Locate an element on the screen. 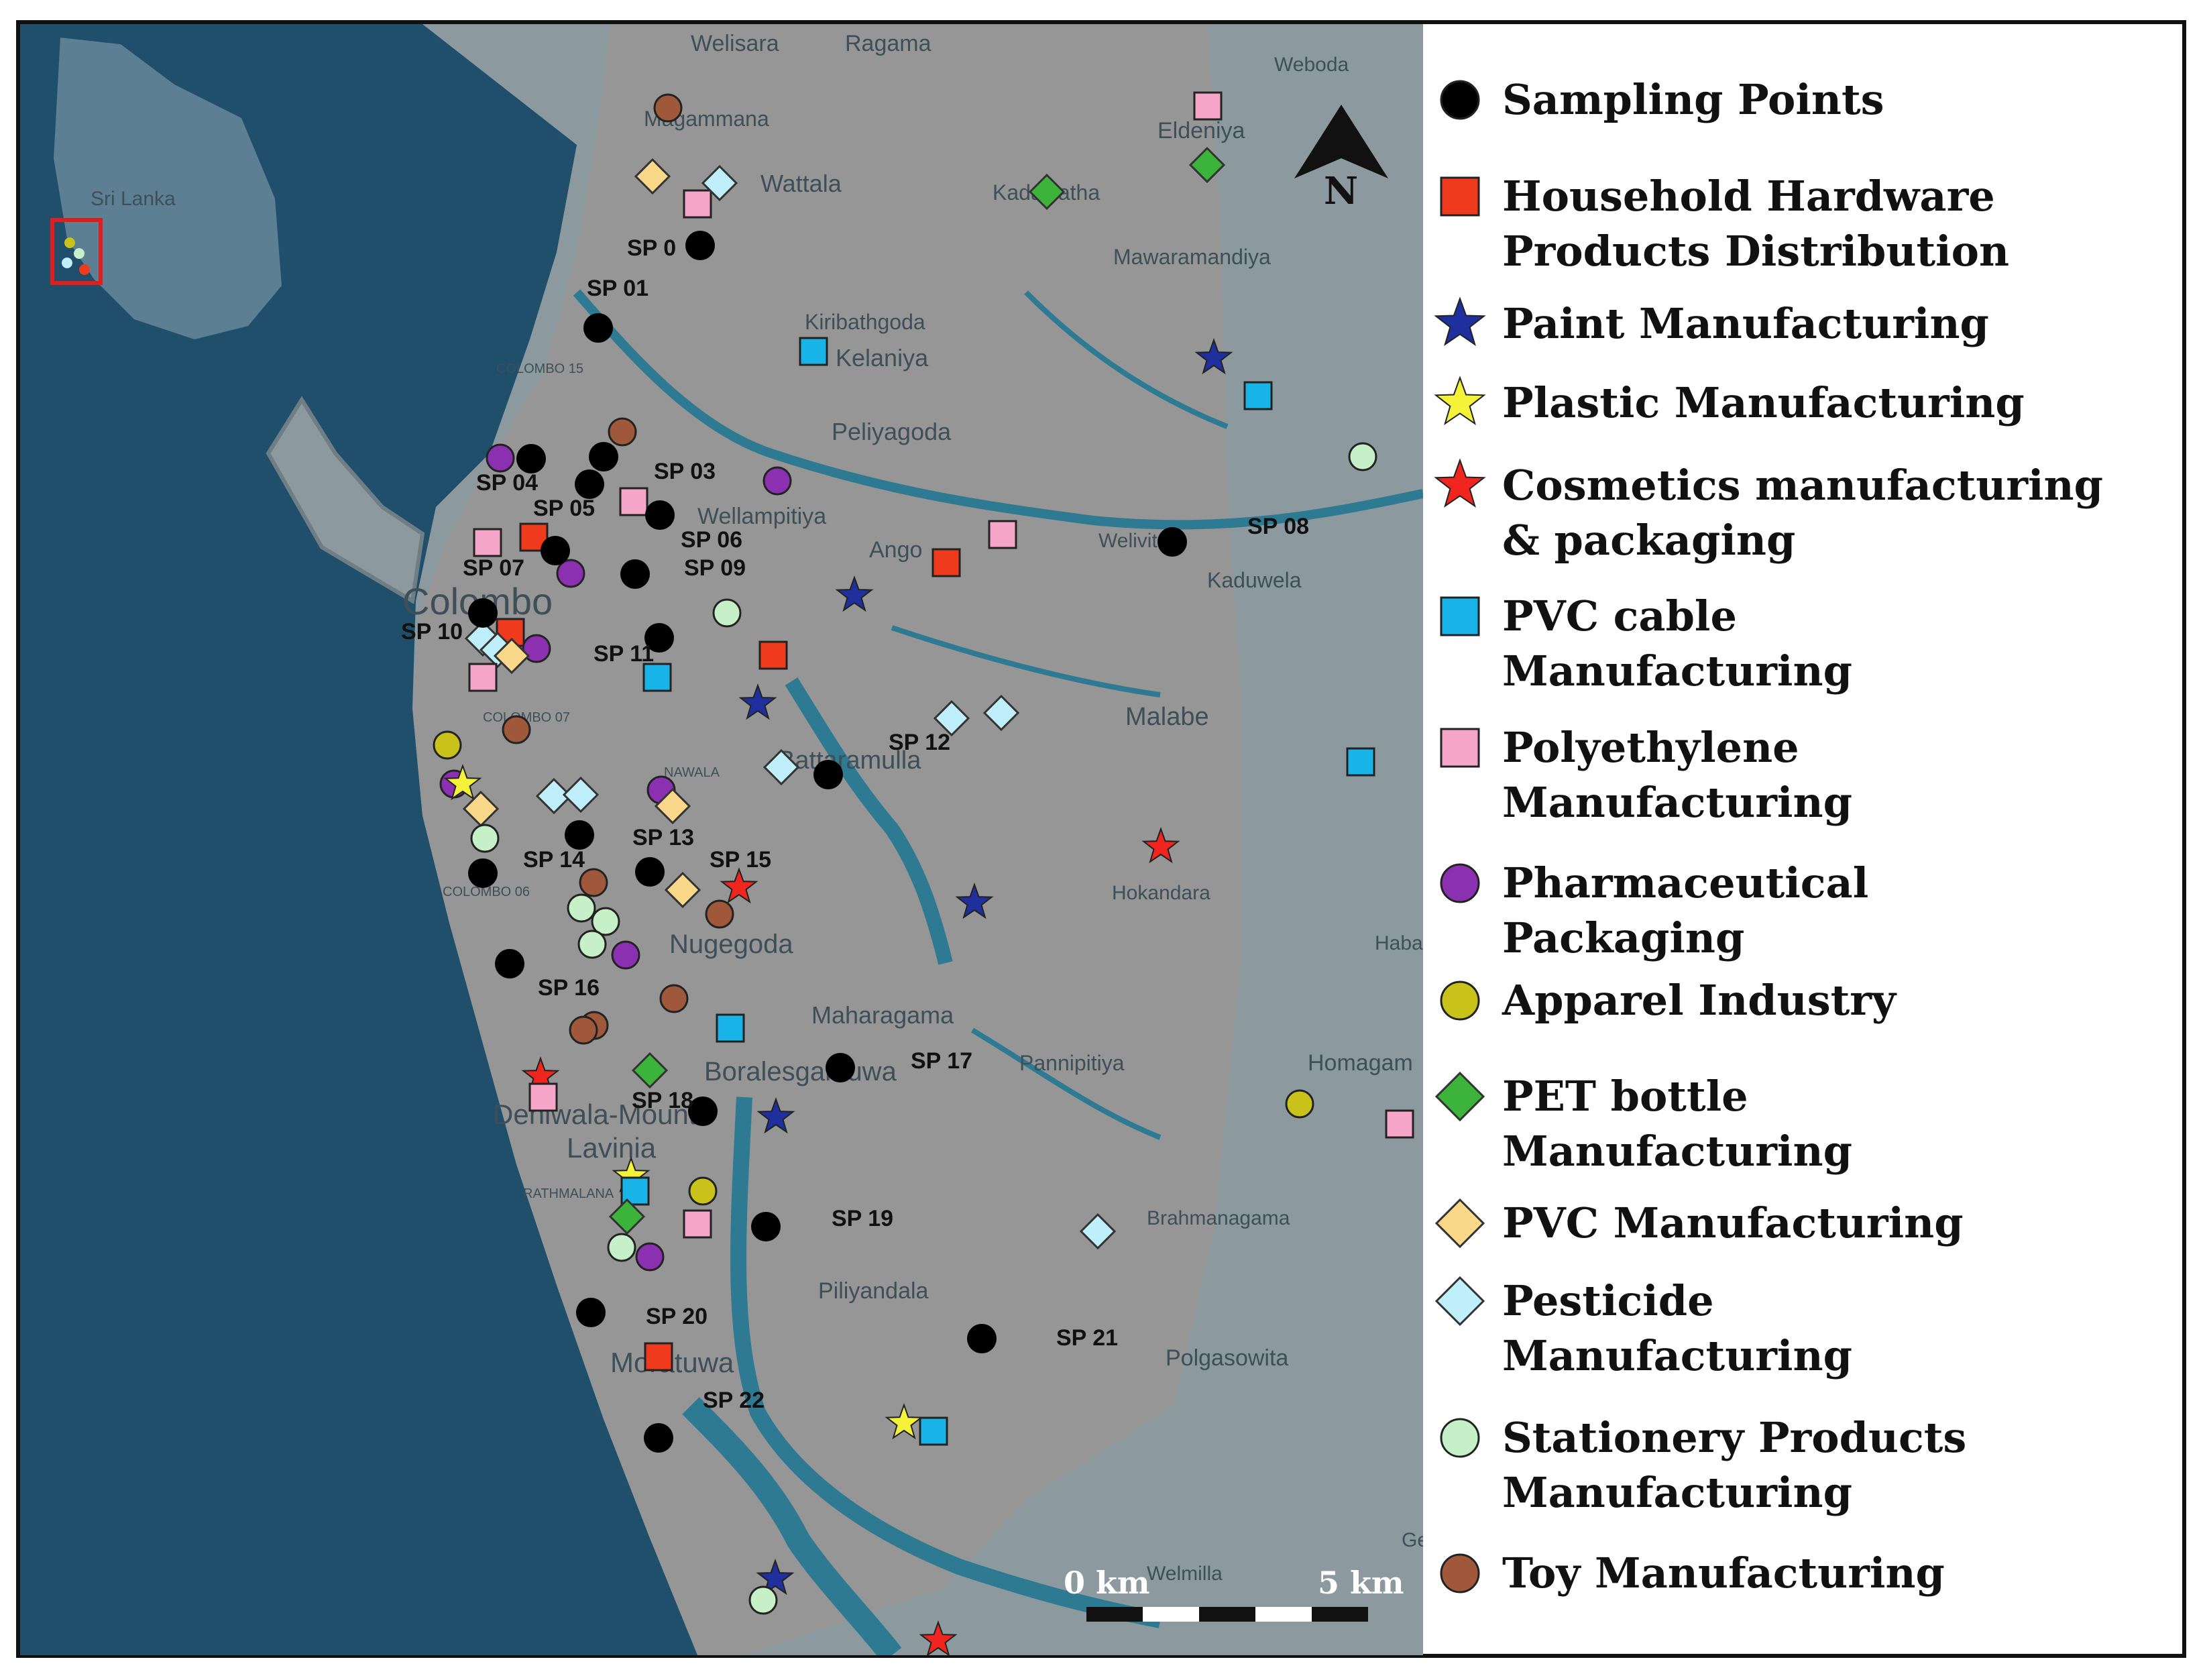 This screenshot has width=2203, height=1680. place-label: Polgasowita is located at coordinates (1227, 1358).